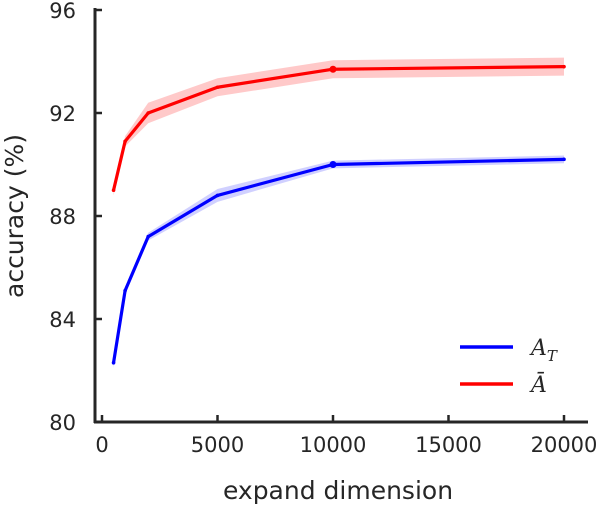 This screenshot has height=506, width=603. What do you see at coordinates (509, 367) in the screenshot?
I see `legend: AT Ā` at bounding box center [509, 367].